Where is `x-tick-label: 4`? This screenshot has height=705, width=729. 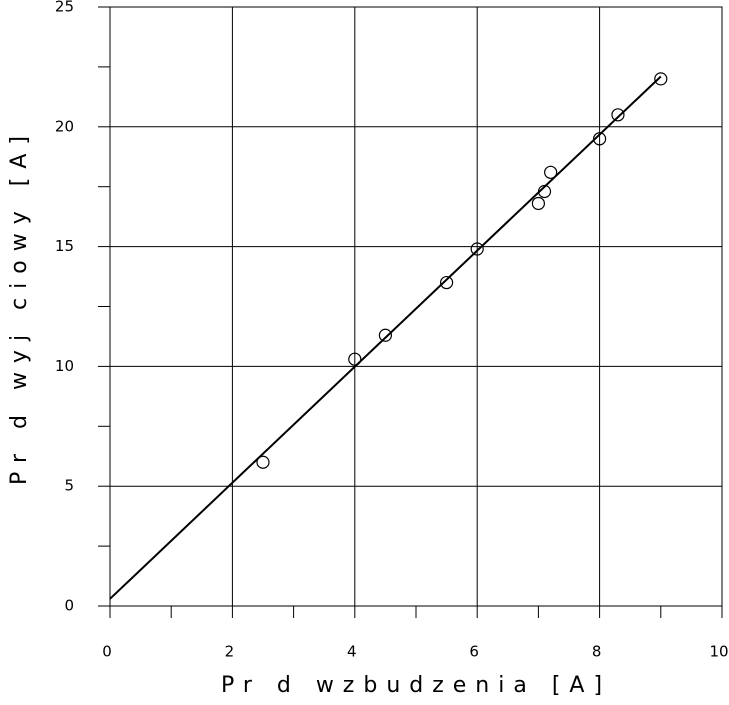
x-tick-label: 4 is located at coordinates (352, 652).